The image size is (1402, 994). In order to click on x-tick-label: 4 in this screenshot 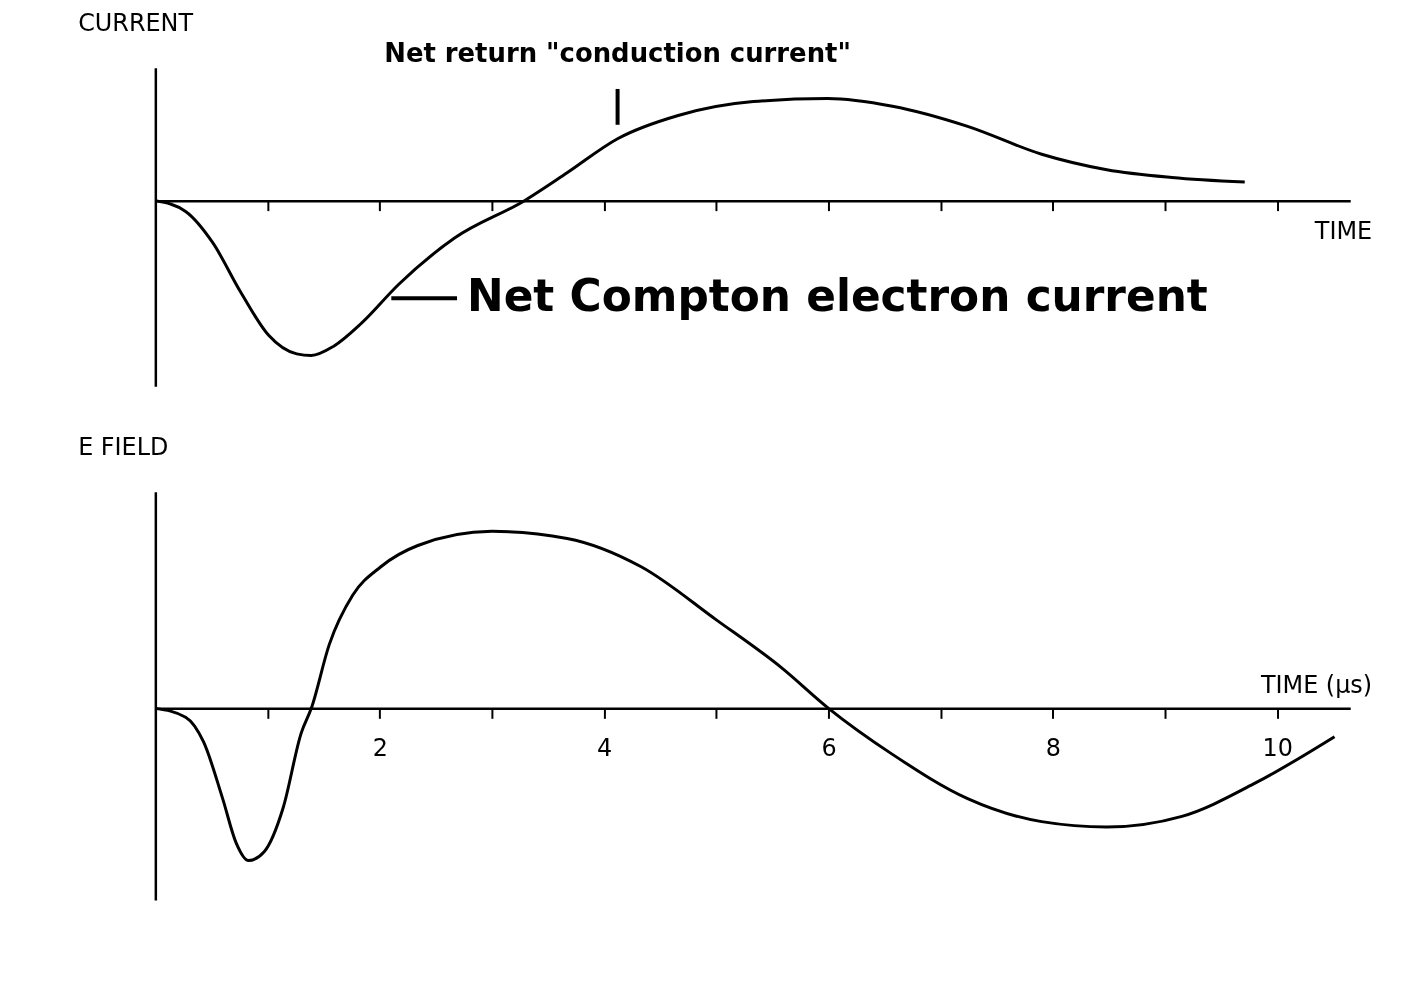, I will do `click(605, 747)`.